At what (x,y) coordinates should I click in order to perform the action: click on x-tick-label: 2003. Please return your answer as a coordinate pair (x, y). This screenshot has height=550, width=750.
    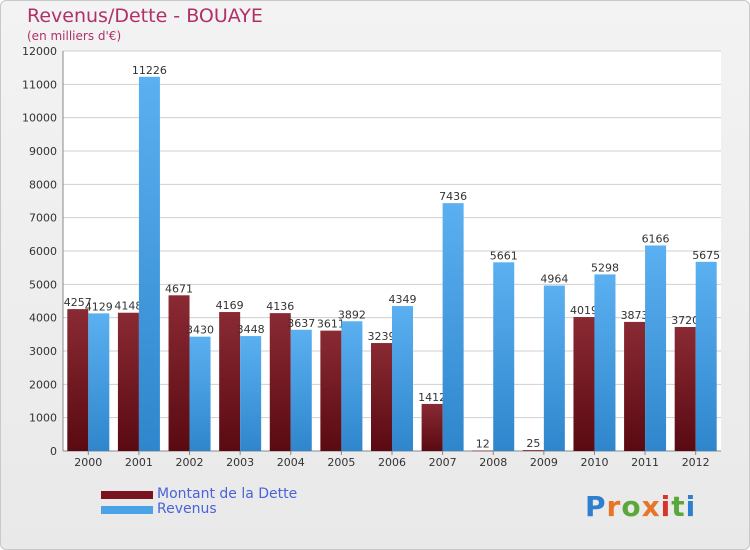
    Looking at the image, I should click on (240, 462).